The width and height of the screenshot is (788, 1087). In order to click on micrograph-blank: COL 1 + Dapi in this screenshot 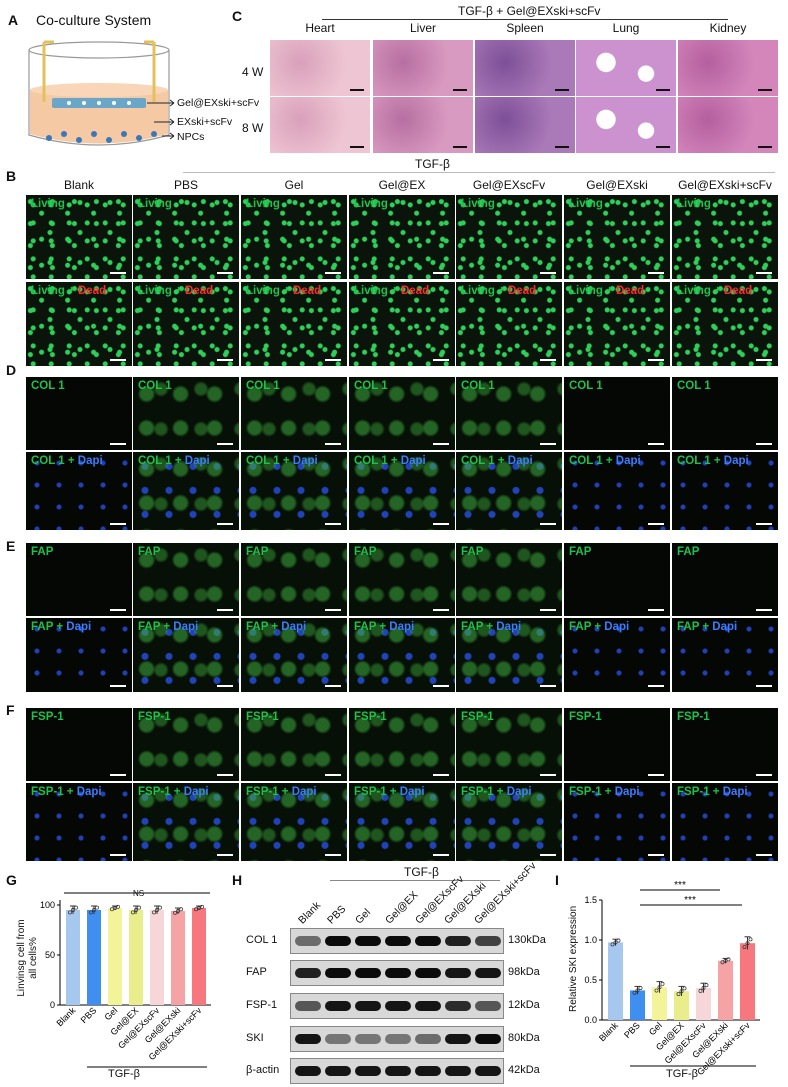, I will do `click(79, 491)`.